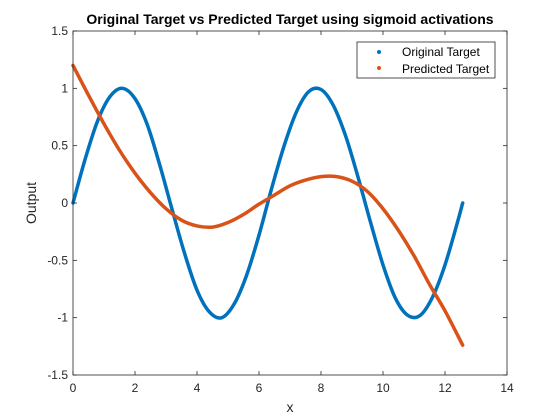  What do you see at coordinates (379, 68) in the screenshot?
I see `legend-marker-predicted-target` at bounding box center [379, 68].